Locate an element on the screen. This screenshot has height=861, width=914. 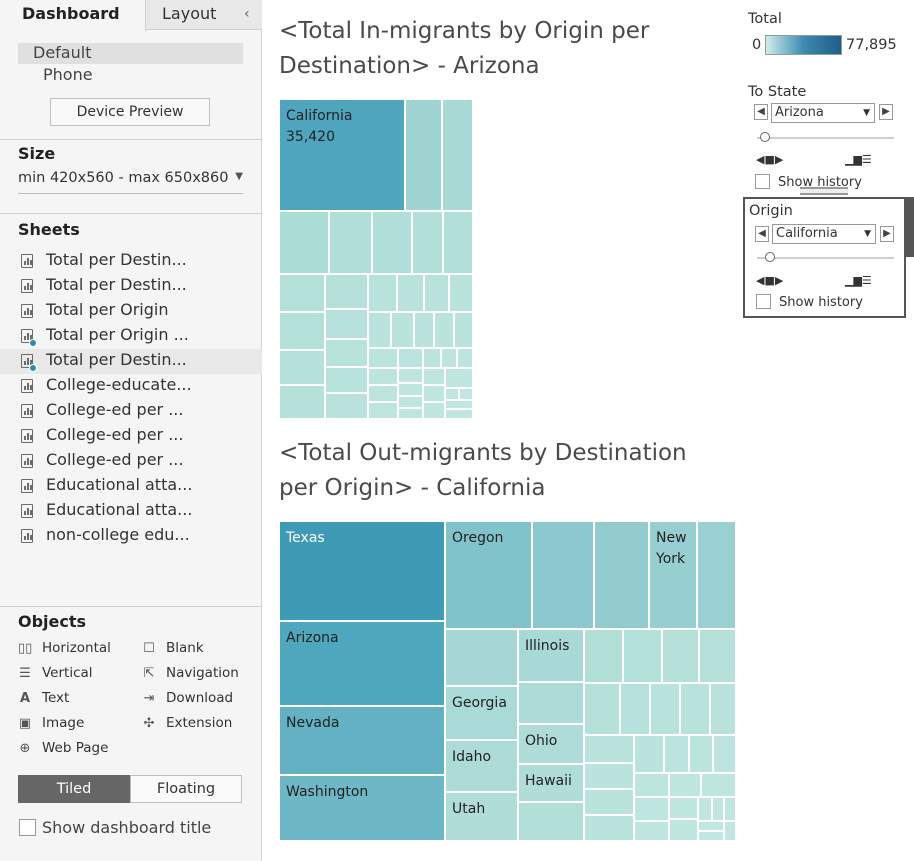
object-navigation: ⇱ Navigation is located at coordinates (190, 673).